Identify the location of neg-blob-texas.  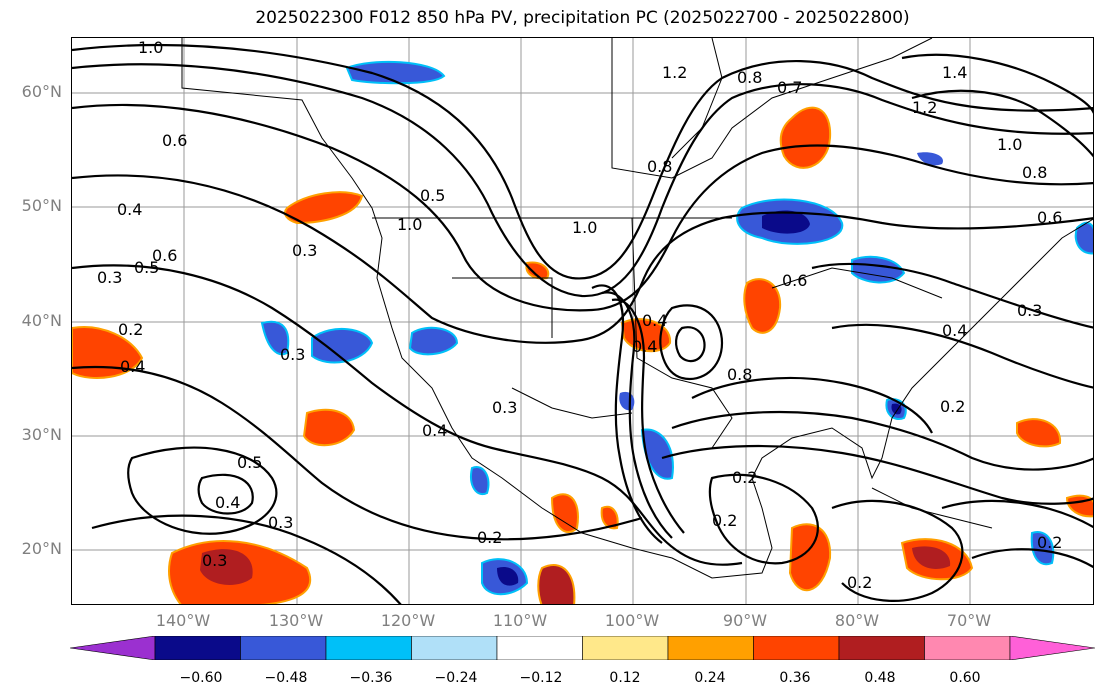
(627, 401).